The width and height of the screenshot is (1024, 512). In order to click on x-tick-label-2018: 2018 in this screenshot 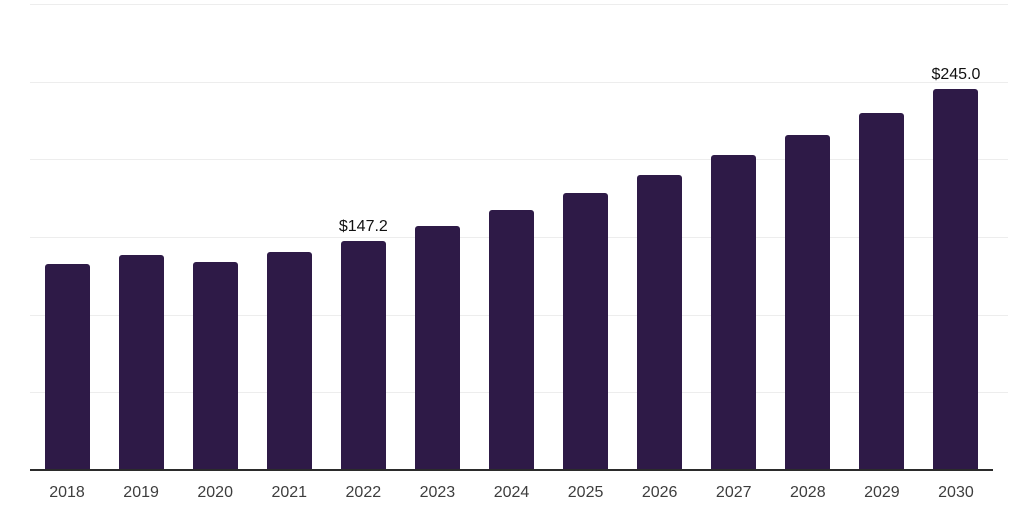, I will do `click(67, 492)`.